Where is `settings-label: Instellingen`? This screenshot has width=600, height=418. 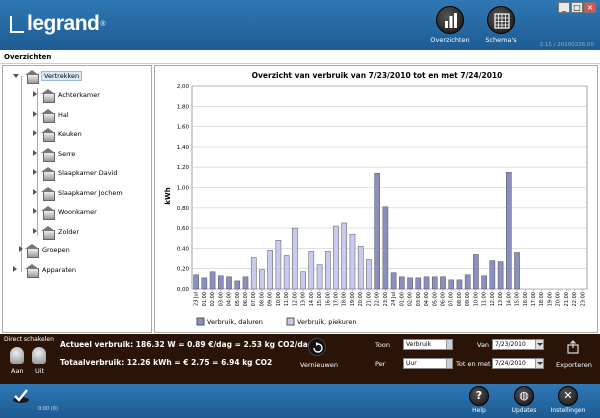 settings-label: Instellingen is located at coordinates (568, 410).